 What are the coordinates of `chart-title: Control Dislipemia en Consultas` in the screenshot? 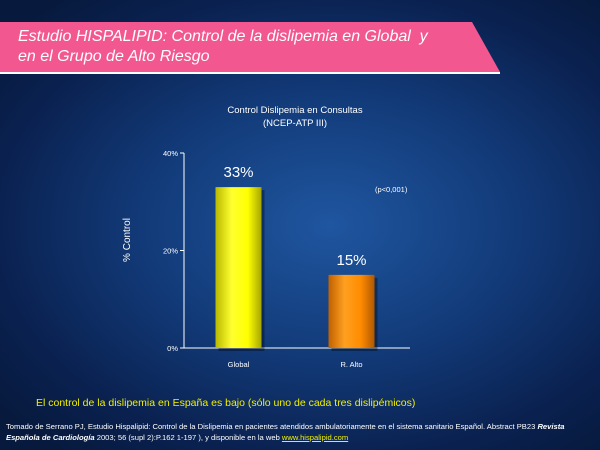 It's located at (294, 110).